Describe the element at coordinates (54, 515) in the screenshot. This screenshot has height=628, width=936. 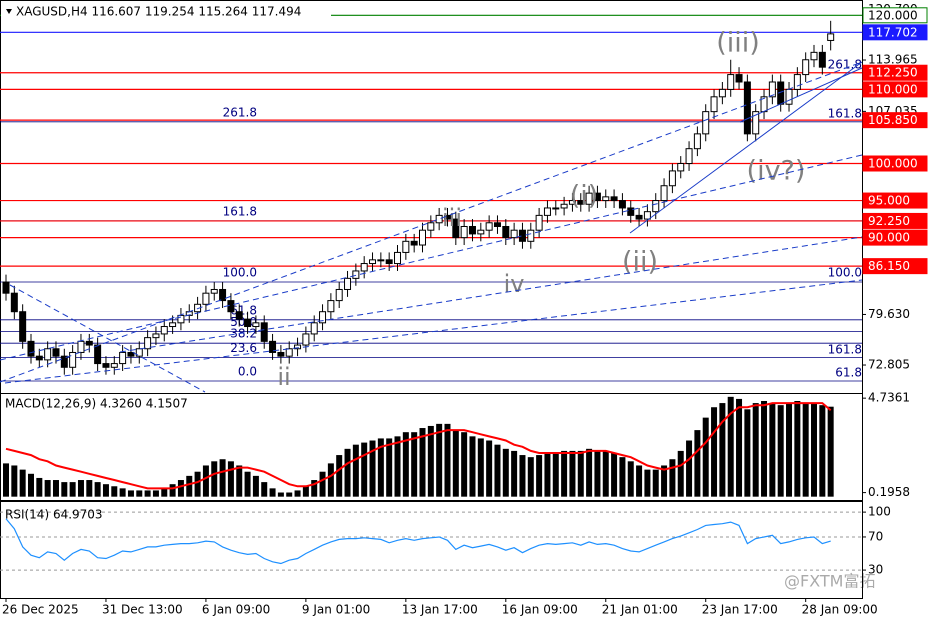
I see `indicator-title: RSI(14) 64.9703` at that location.